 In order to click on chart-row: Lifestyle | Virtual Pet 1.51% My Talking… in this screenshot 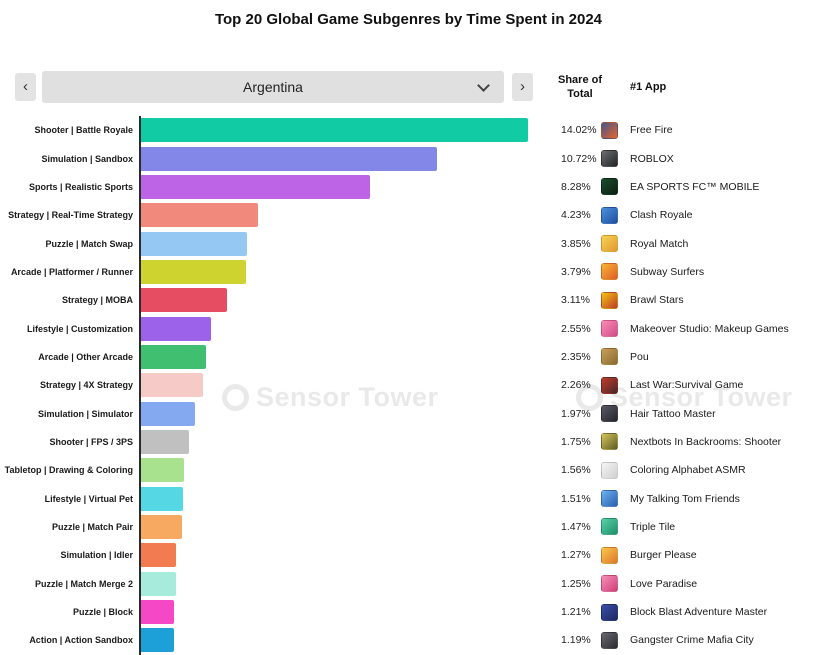, I will do `click(408, 498)`.